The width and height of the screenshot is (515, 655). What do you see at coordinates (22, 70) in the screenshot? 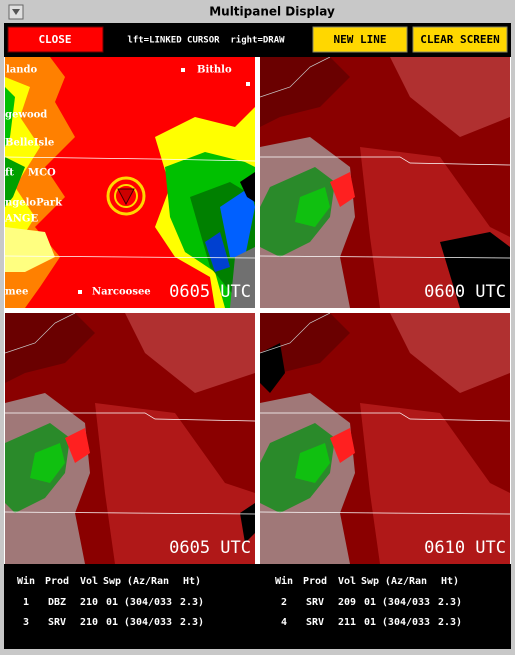
I see `place-label: lando` at bounding box center [22, 70].